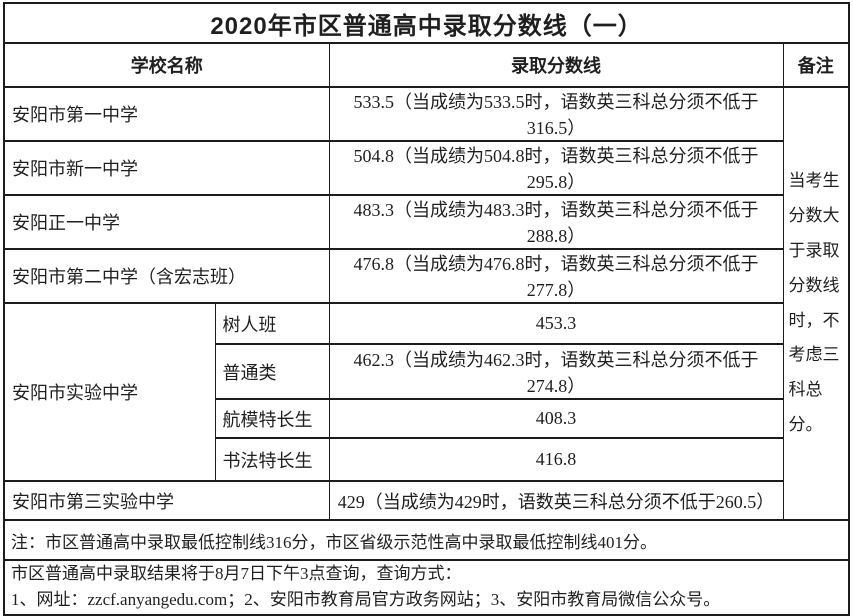 Image resolution: width=853 pixels, height=616 pixels. I want to click on table-row: 安阳市第三实验中学 429（当成绩为429时，语数英三科总分须不低于260.5）, so click(426, 500).